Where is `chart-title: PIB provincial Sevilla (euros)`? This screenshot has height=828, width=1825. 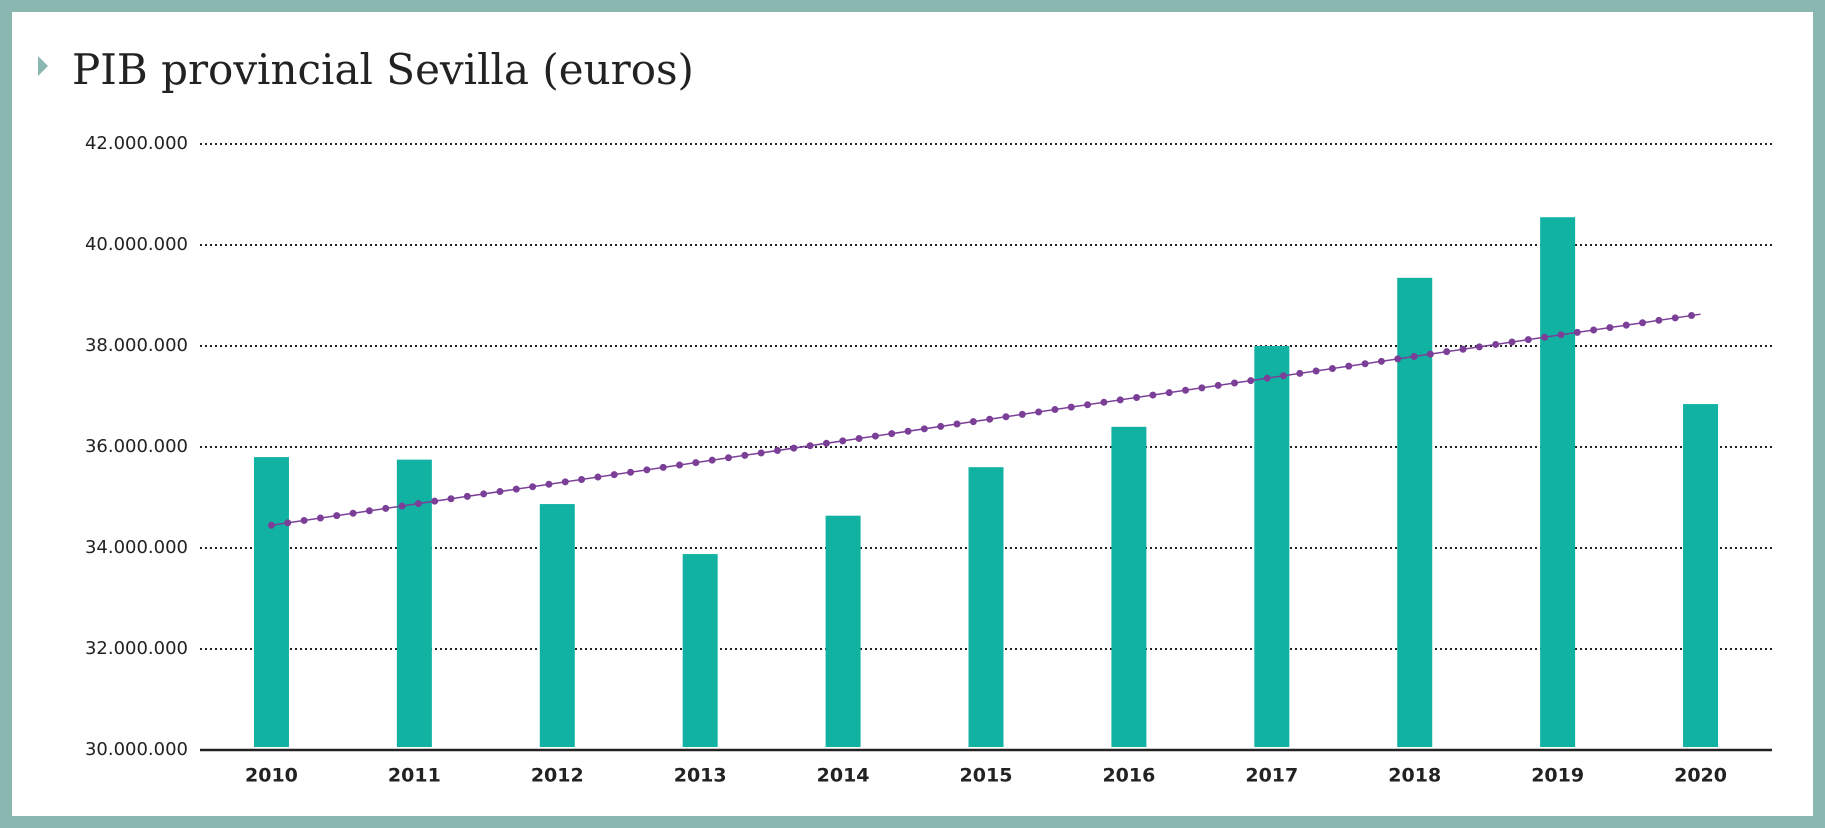
chart-title: PIB provincial Sevilla (euros) is located at coordinates (383, 69).